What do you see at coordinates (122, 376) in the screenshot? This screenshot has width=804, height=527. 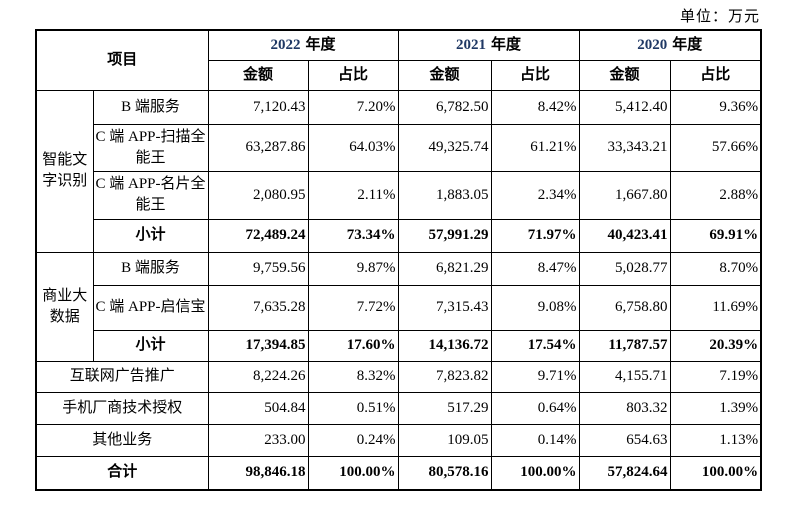 I see `item-cell-internet-advertising: 互联网广告推广` at bounding box center [122, 376].